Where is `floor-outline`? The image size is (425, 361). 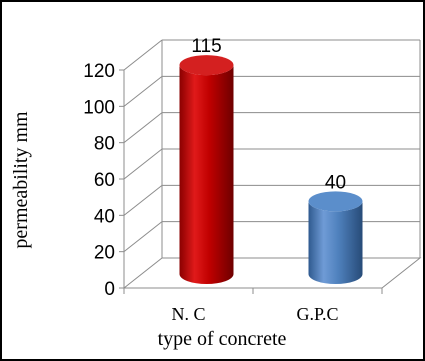
floor-outline is located at coordinates (272, 273).